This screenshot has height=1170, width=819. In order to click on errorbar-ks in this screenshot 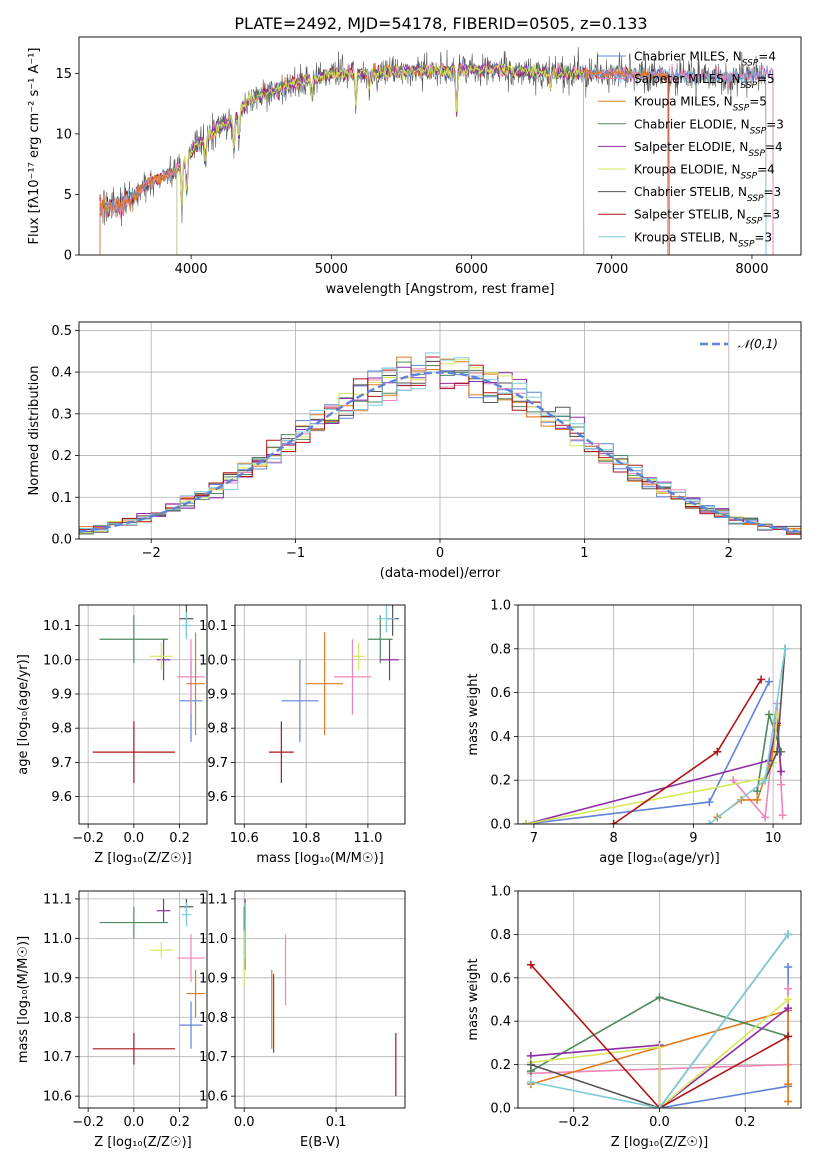, I will do `click(386, 619)`.